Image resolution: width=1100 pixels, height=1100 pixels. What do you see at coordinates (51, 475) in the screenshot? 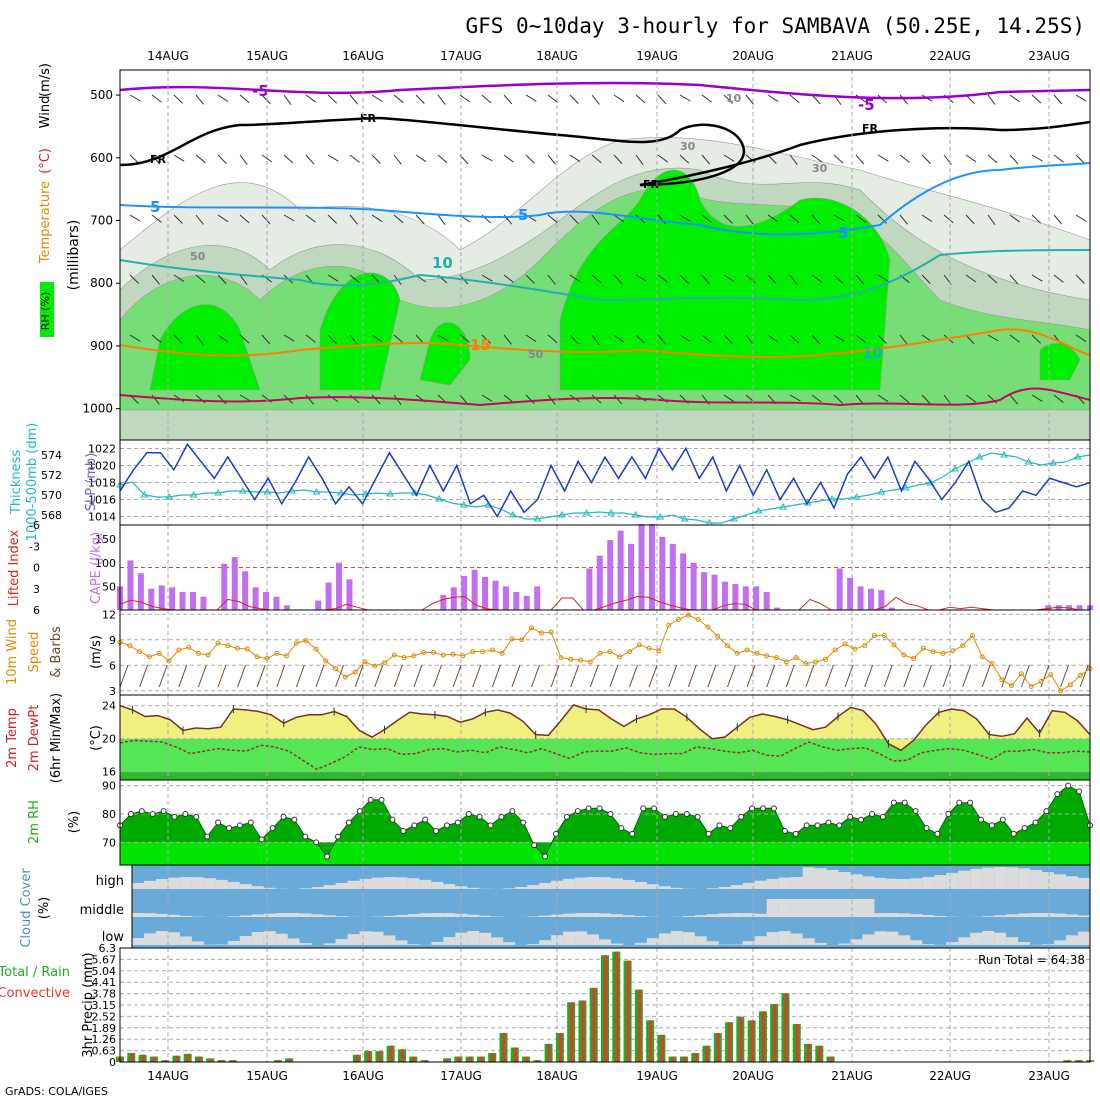
I see `thickness-tick-label: 572` at bounding box center [51, 475].